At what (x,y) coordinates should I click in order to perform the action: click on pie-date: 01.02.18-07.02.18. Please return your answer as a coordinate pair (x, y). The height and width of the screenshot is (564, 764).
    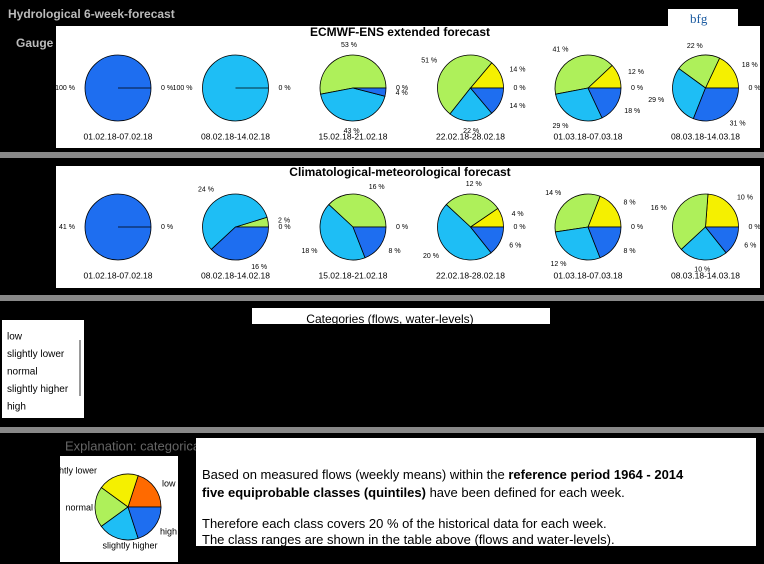
    Looking at the image, I should click on (117, 136).